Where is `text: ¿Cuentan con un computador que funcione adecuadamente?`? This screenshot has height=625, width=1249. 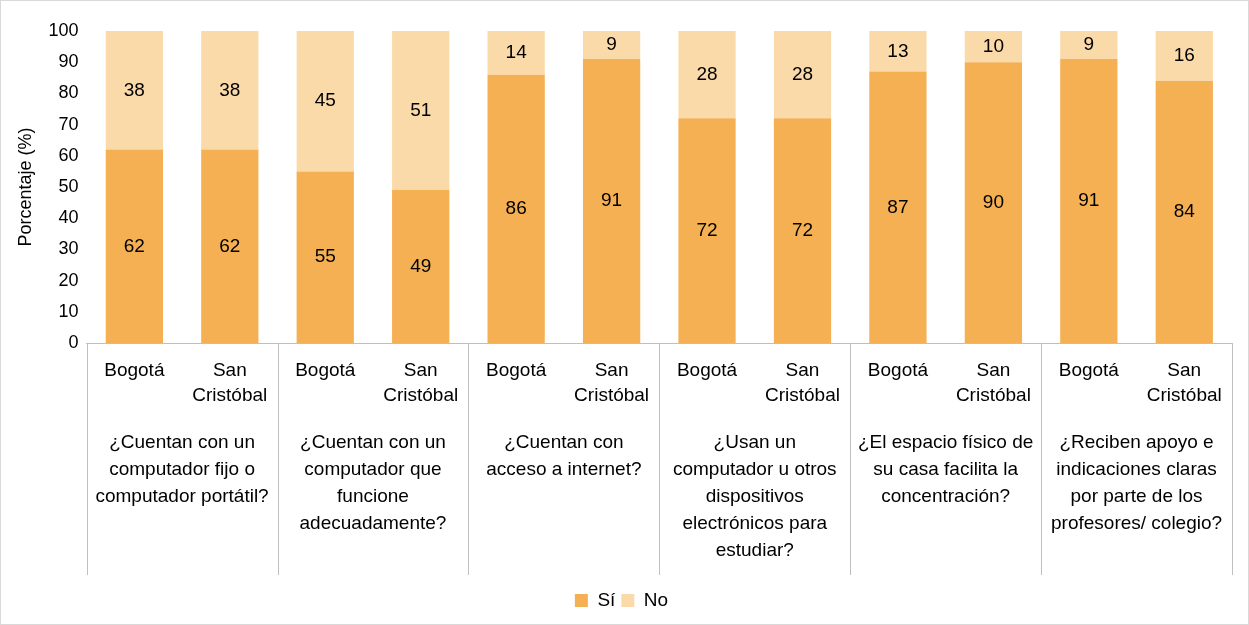 text: ¿Cuentan con un computador que funcione adecuadamente? is located at coordinates (373, 481).